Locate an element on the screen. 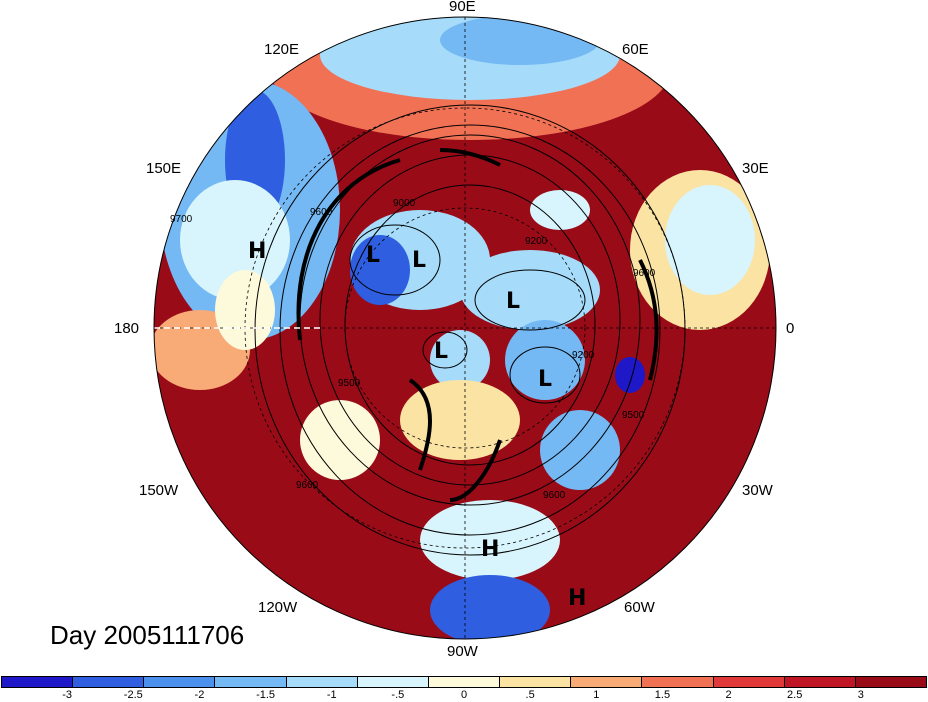 The image size is (928, 702). map-title: Day 2005111706 is located at coordinates (147, 635).